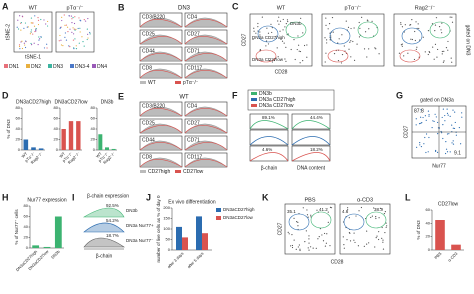 The height and width of the screenshot is (294, 474). Describe the element at coordinates (112, 205) in the screenshot. I see `label: 92.5%` at that location.